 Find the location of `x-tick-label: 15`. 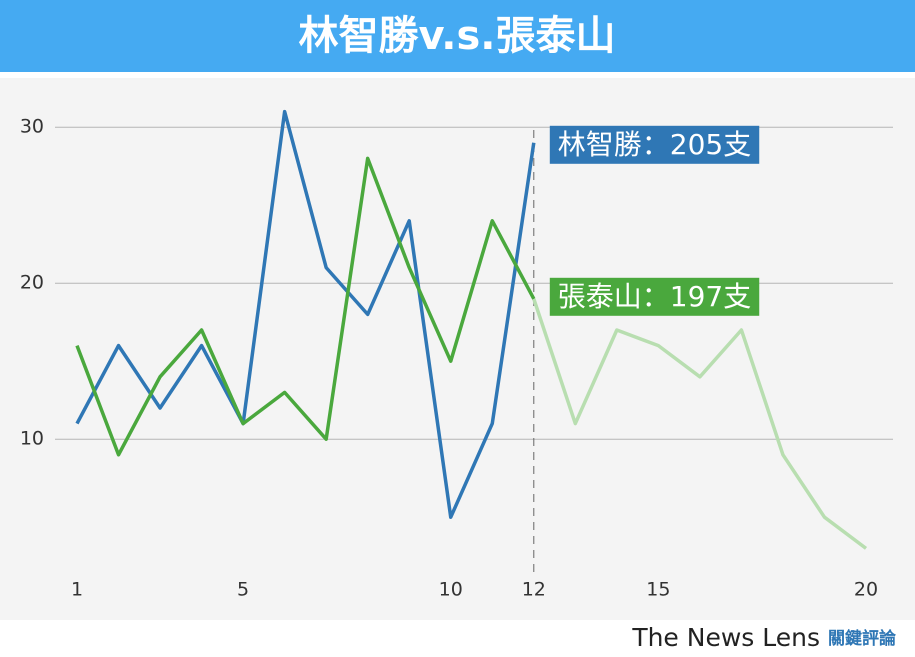

x-tick-label: 15 is located at coordinates (658, 590).